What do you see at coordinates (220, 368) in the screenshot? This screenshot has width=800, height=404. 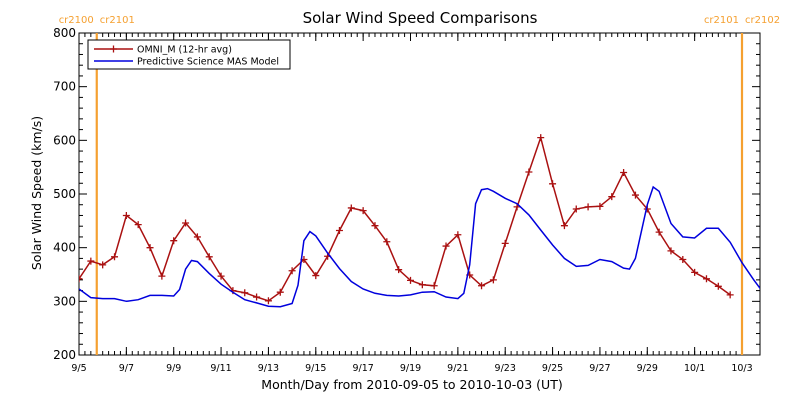 I see `x-tick-label: 9/11` at bounding box center [220, 368].